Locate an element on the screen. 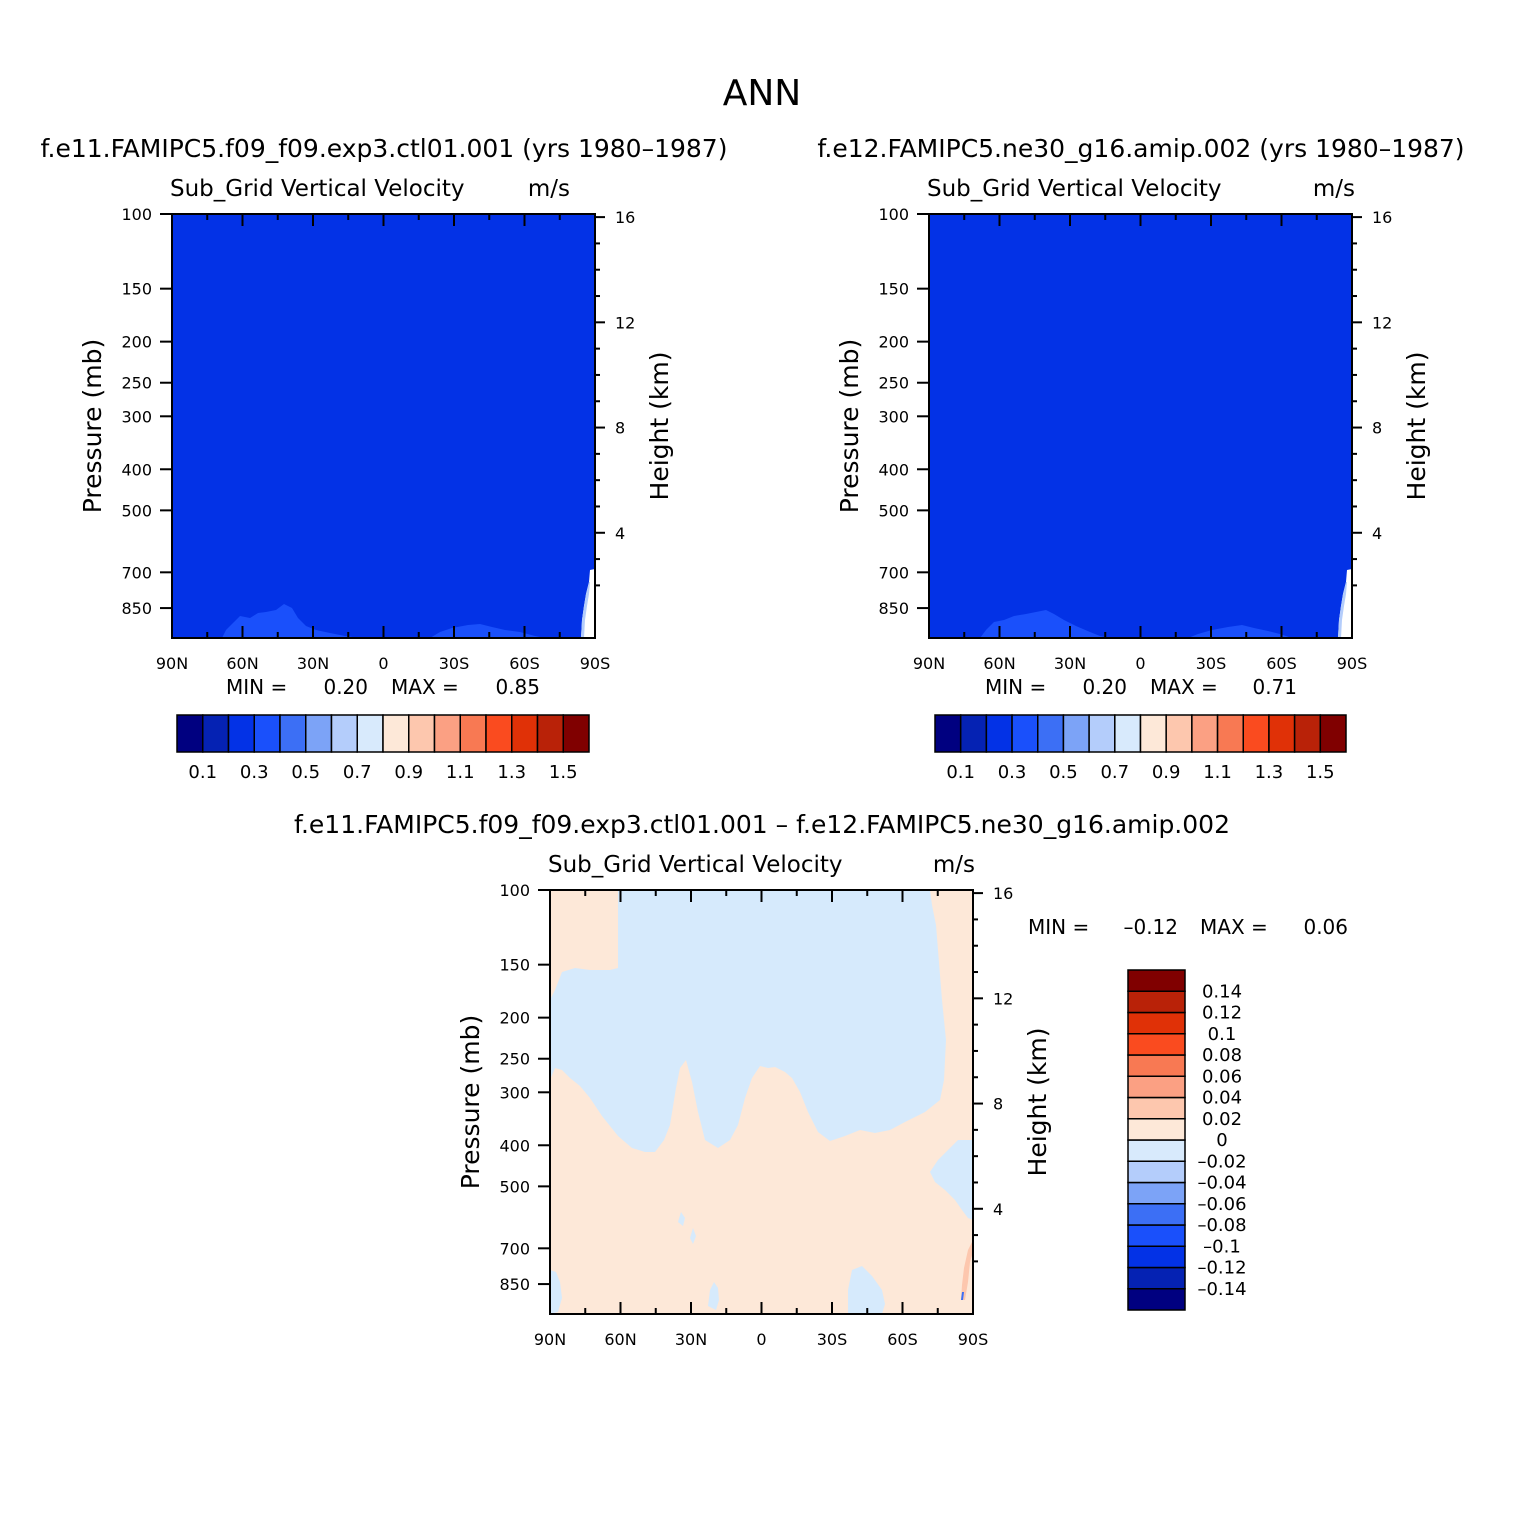 The height and width of the screenshot is (1524, 1524). y-tick-label: 100 is located at coordinates (514, 890).